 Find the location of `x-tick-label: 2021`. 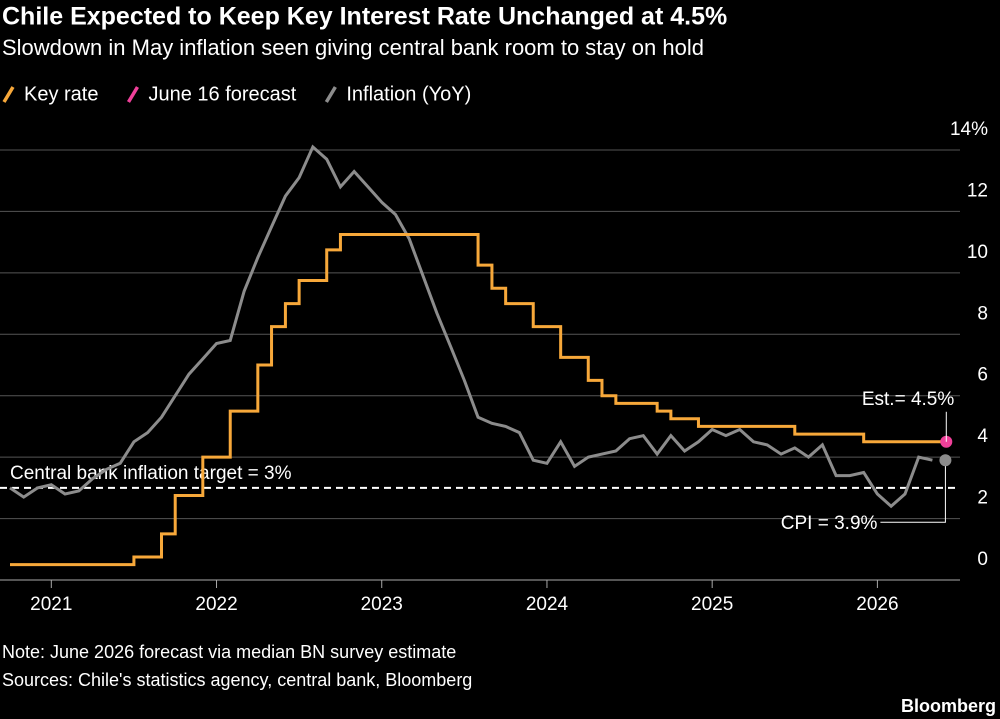

x-tick-label: 2021 is located at coordinates (51, 604).